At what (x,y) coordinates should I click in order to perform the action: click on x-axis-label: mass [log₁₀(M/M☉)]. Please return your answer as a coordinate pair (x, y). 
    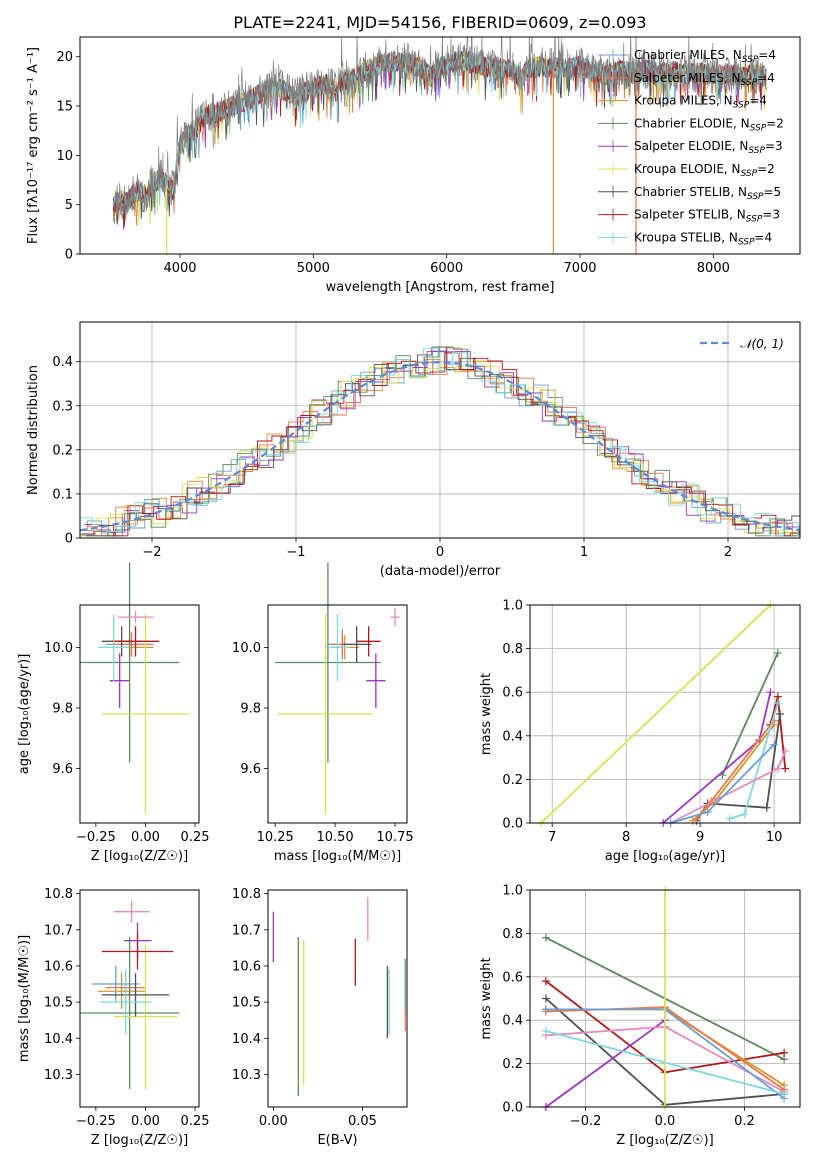
    Looking at the image, I should click on (337, 856).